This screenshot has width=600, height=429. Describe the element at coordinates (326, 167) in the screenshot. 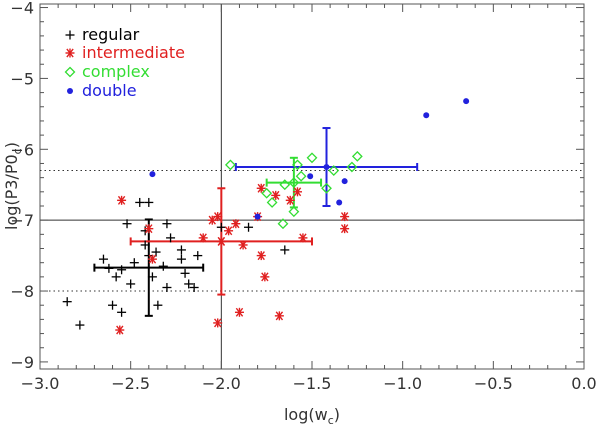

I see `mean-point-double` at that location.